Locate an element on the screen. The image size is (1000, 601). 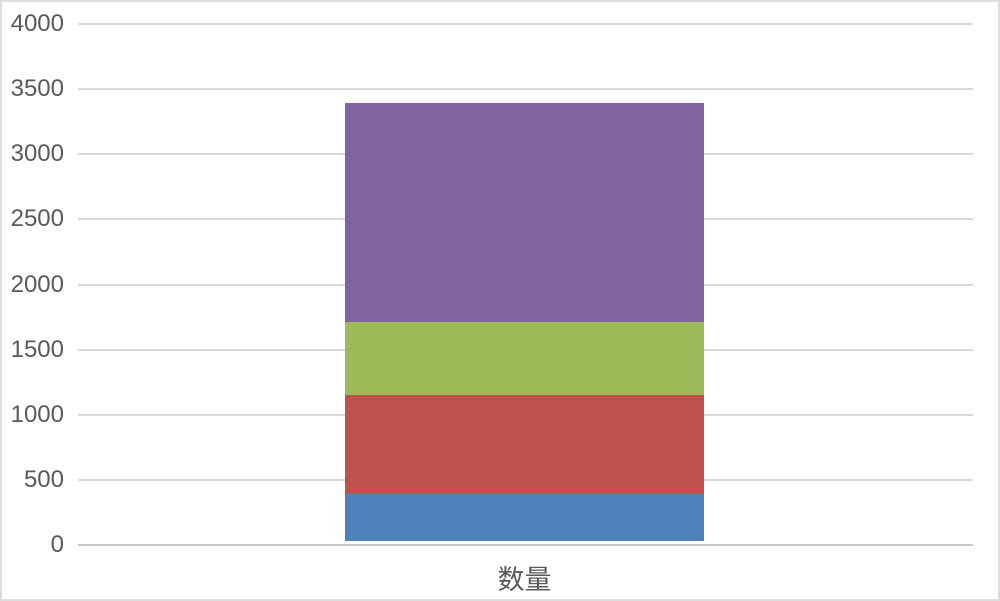
y-tick-label-500: 500 is located at coordinates (43, 479).